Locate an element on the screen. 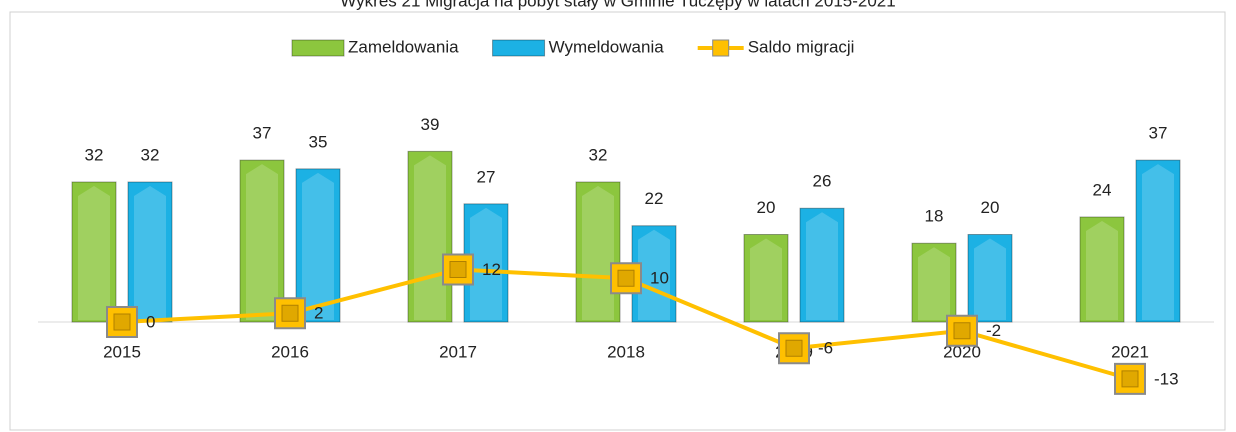  x-tick-label: 2021 is located at coordinates (1130, 351).